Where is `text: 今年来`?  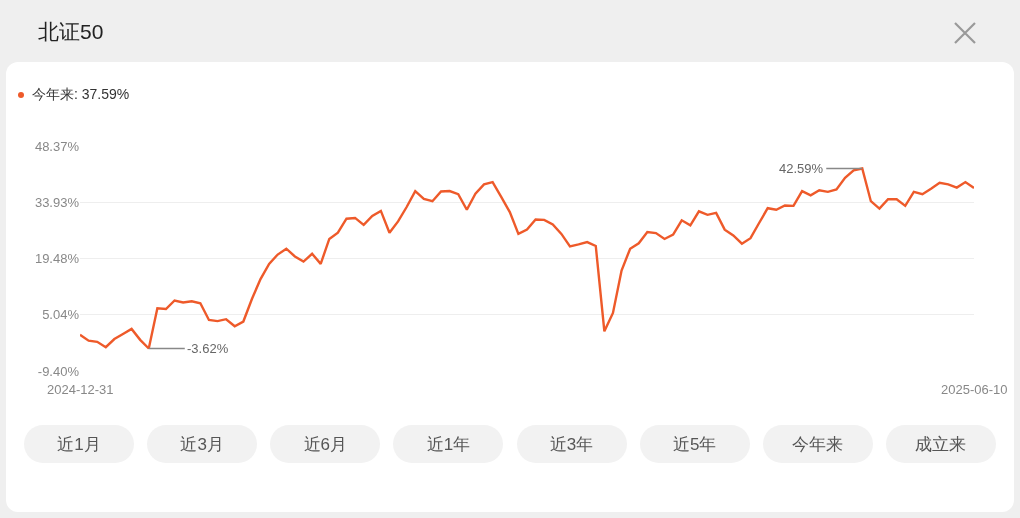 text: 今年来 is located at coordinates (817, 444).